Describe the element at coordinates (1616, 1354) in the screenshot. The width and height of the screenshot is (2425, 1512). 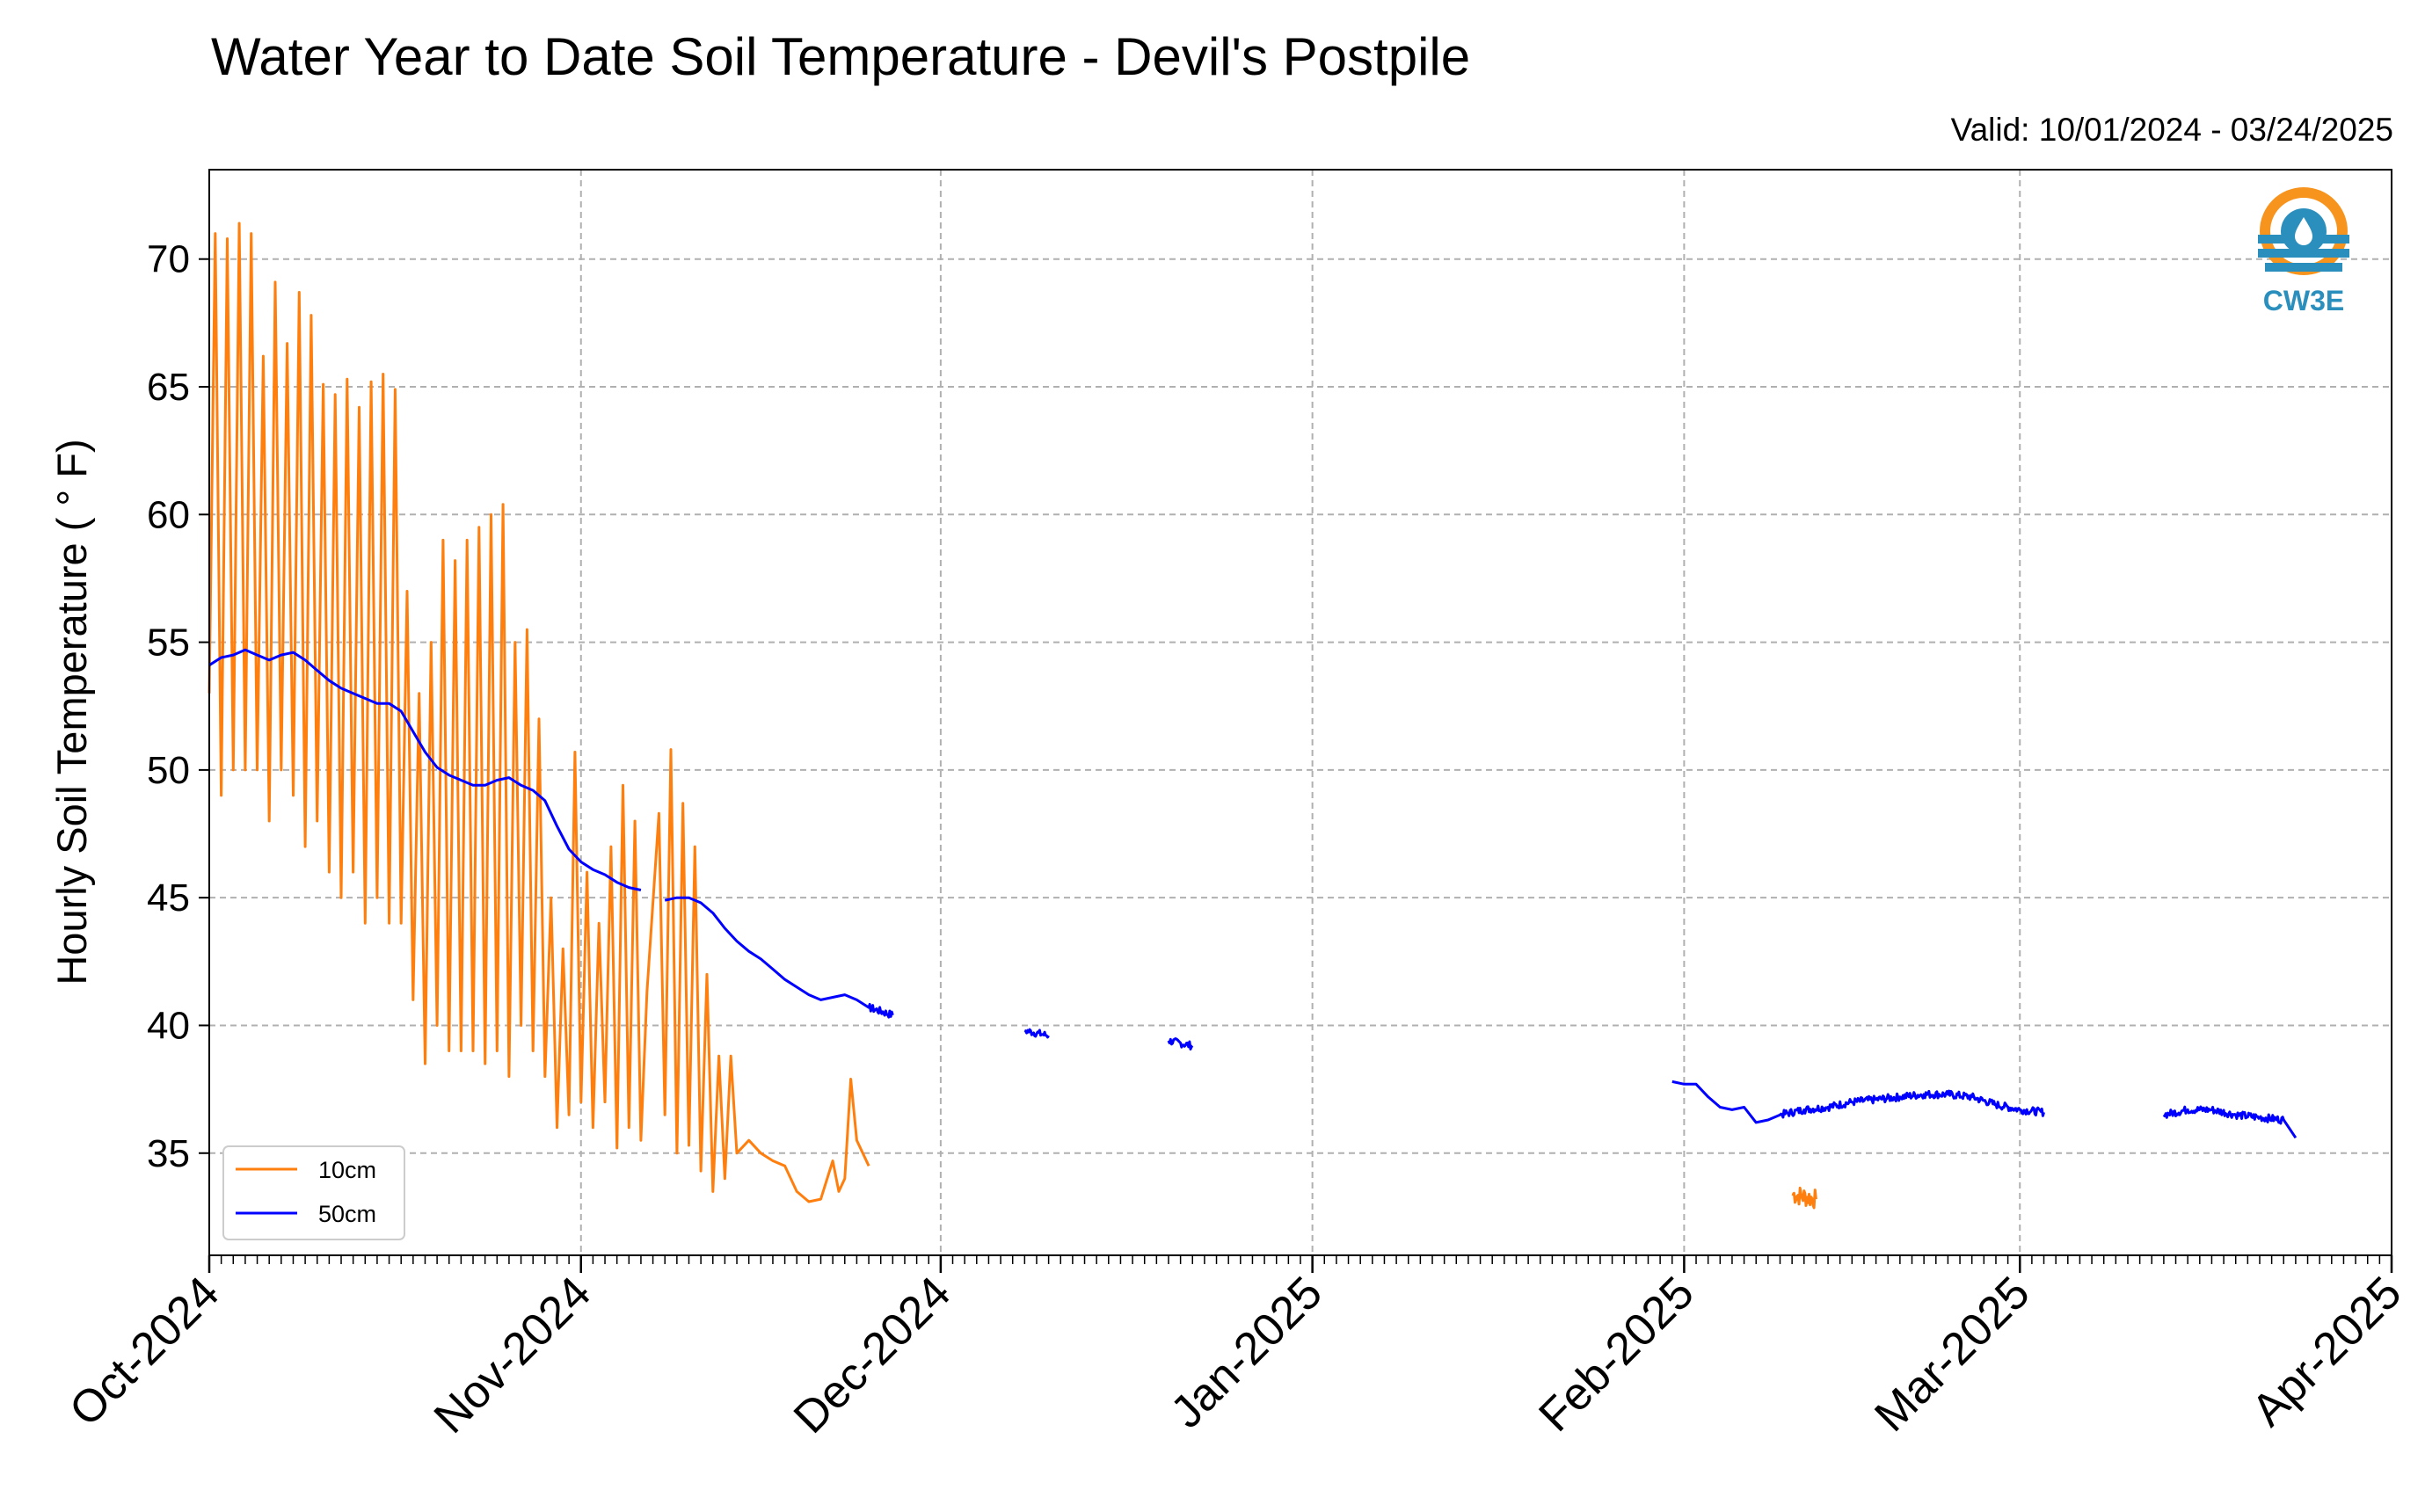
I see `x-tick-label: Feb-2025` at that location.